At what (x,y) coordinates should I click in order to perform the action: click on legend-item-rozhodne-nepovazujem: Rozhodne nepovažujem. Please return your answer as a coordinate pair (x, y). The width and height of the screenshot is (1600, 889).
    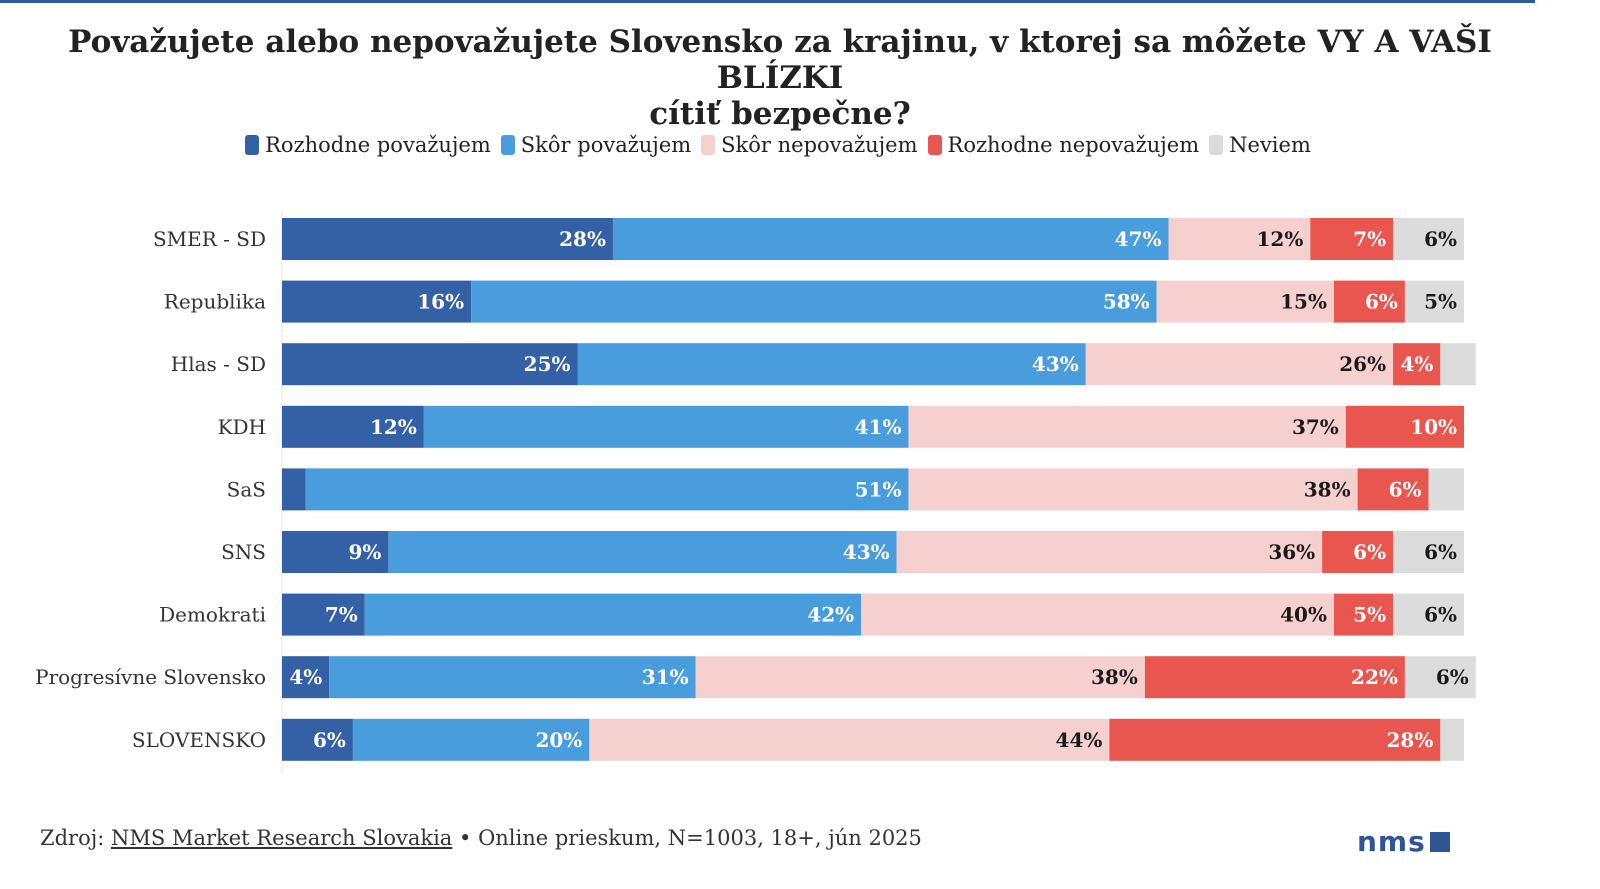
    Looking at the image, I should click on (1063, 145).